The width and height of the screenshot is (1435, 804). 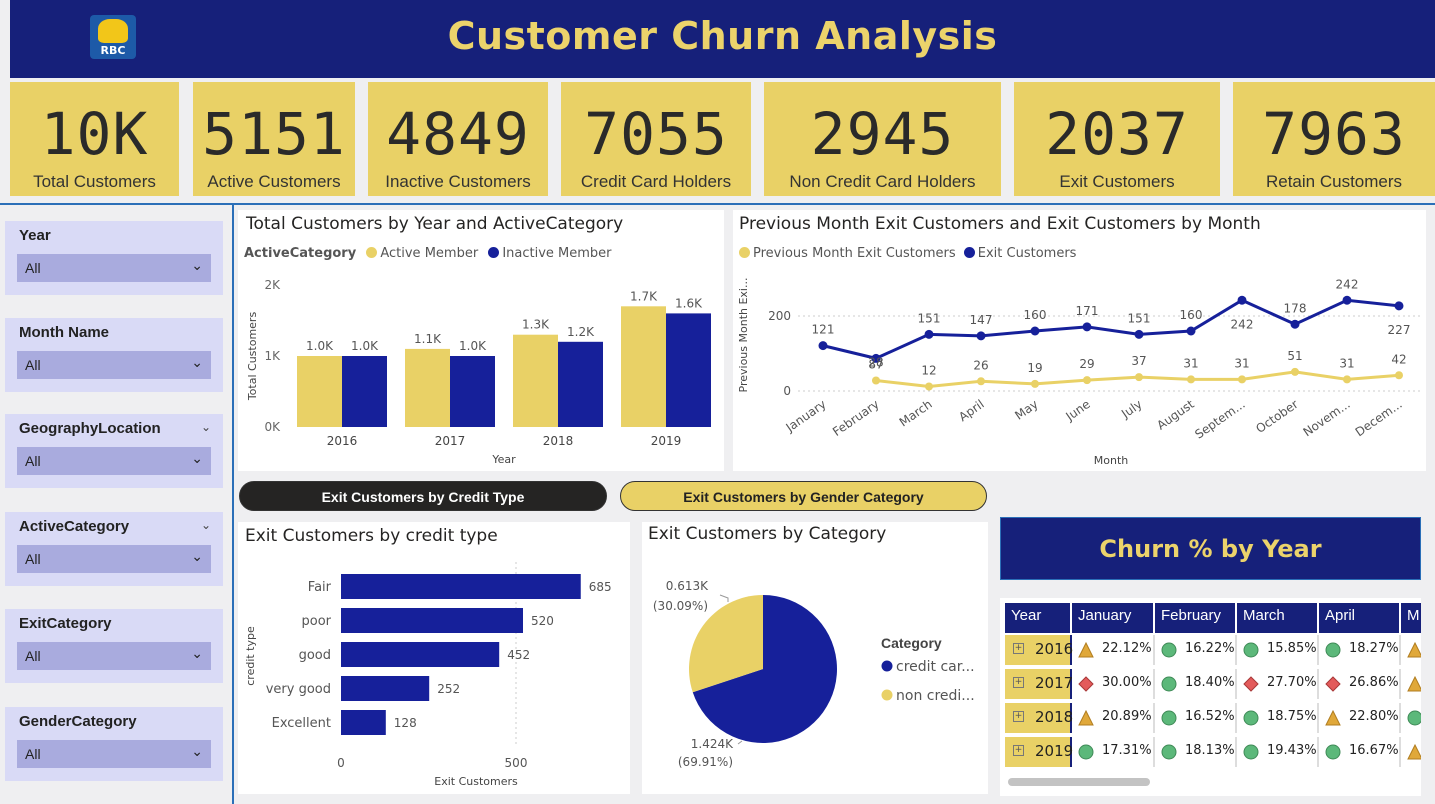 What do you see at coordinates (929, 318) in the screenshot?
I see `exit-label: 151` at bounding box center [929, 318].